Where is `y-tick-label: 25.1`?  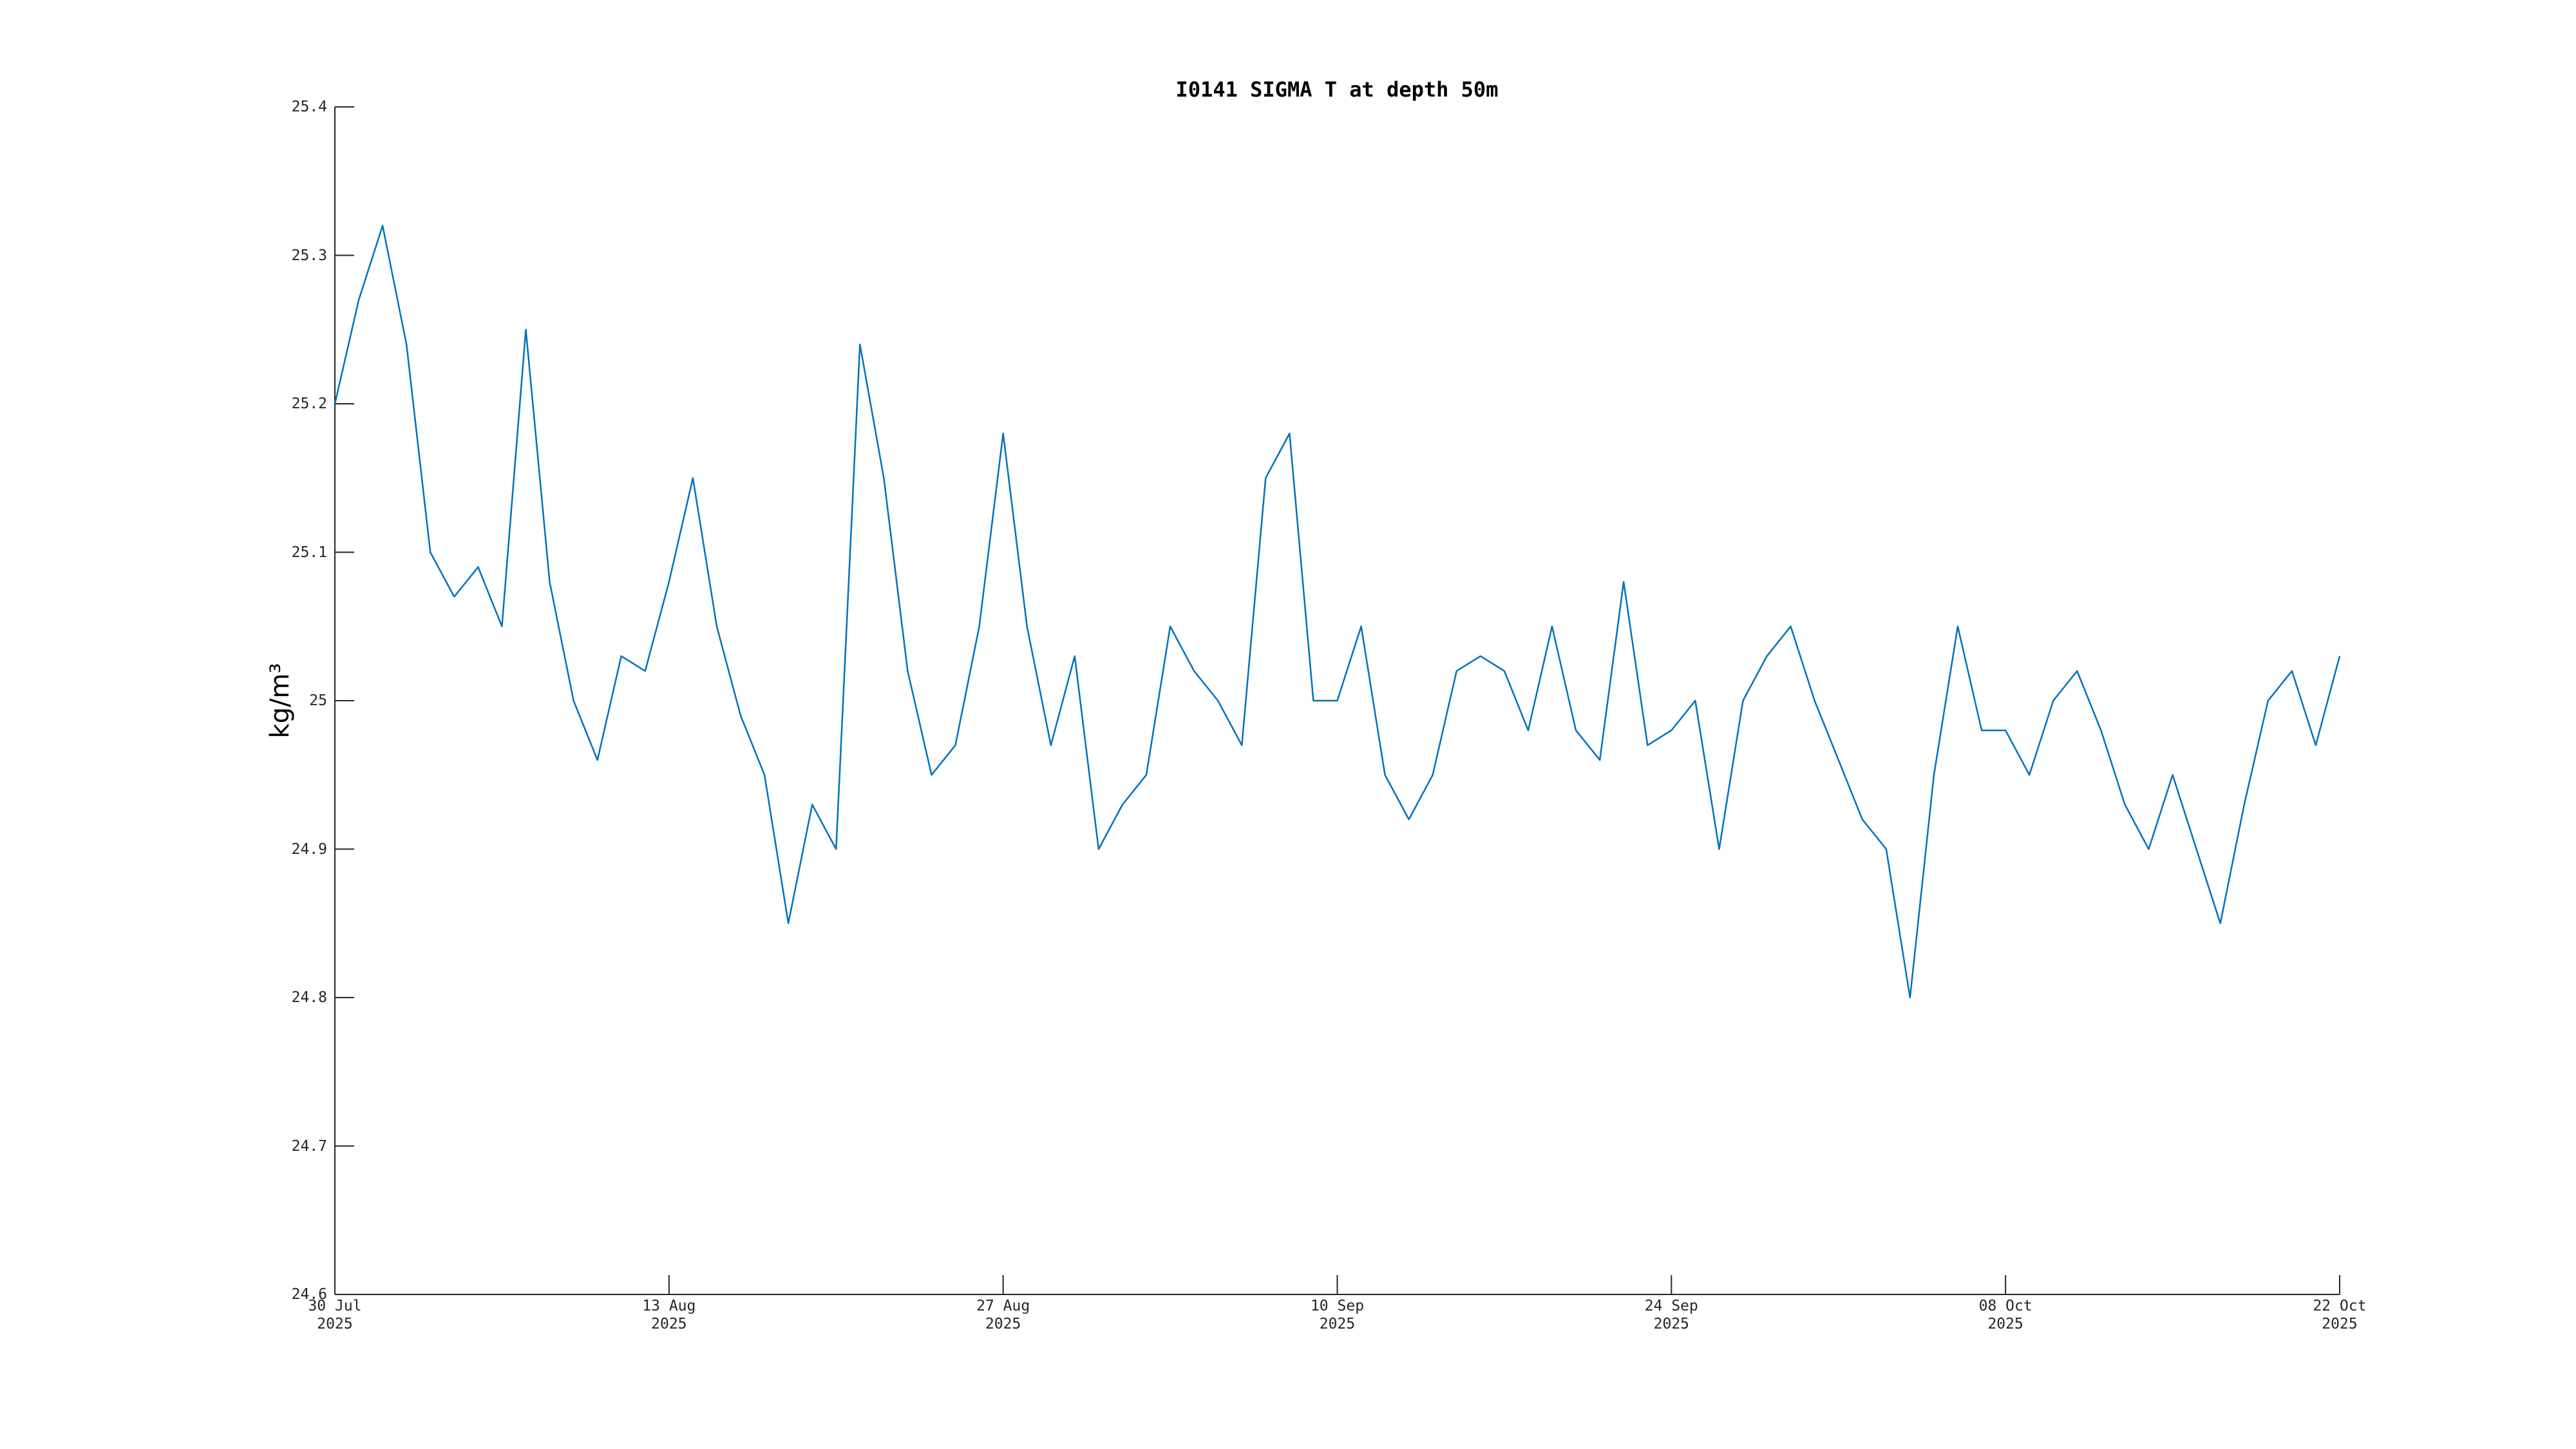 y-tick-label: 25.1 is located at coordinates (309, 553).